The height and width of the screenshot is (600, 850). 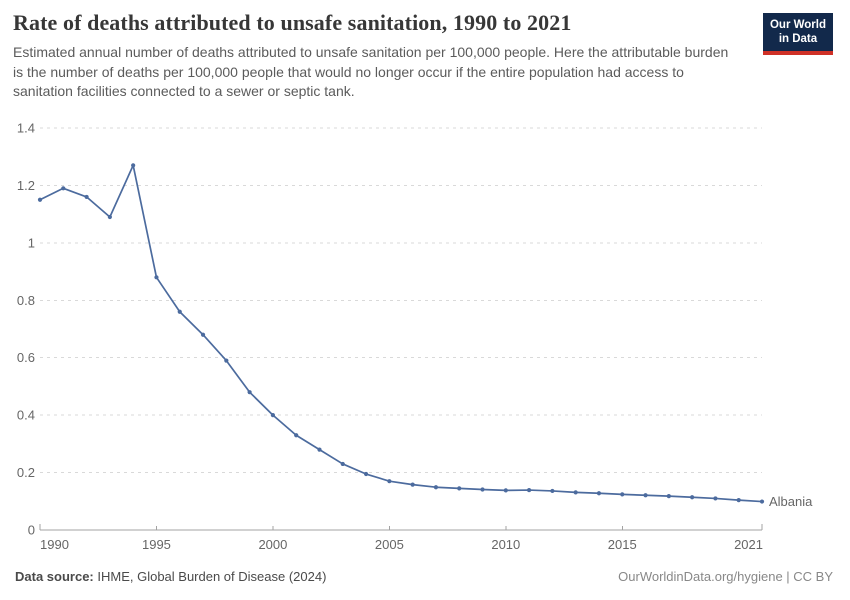 What do you see at coordinates (31, 530) in the screenshot?
I see `y-tick-label: 0` at bounding box center [31, 530].